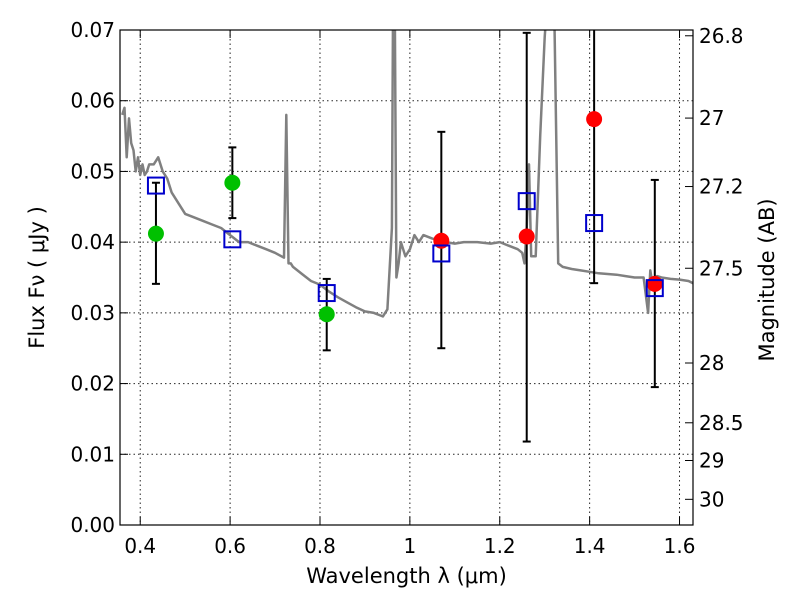 This screenshot has width=800, height=600. What do you see at coordinates (711, 499) in the screenshot?
I see `right-tick-label: 30` at bounding box center [711, 499].